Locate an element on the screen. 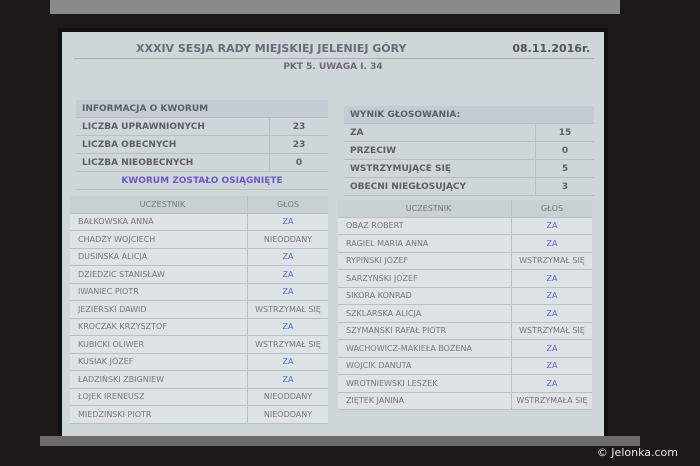 The image size is (700, 466). table-row: JEZIERSKI DAWID WSTRZYMAŁ SIĘ is located at coordinates (199, 310).